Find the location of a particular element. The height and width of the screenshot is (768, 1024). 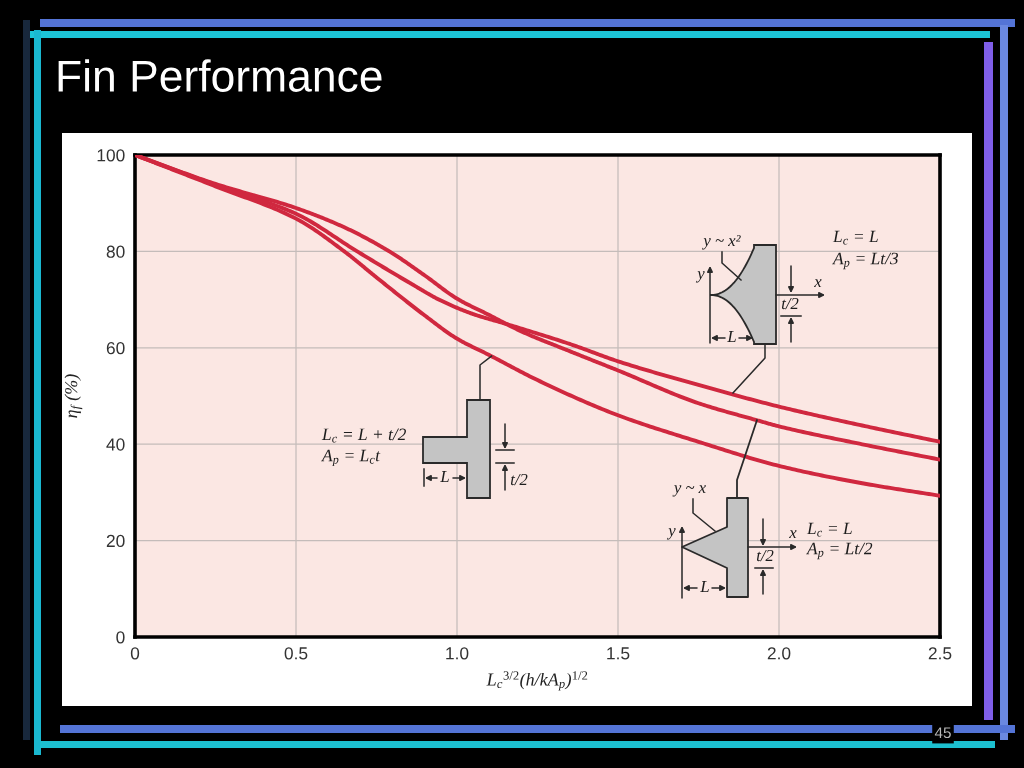

y-tick-label: 0 is located at coordinates (120, 637).